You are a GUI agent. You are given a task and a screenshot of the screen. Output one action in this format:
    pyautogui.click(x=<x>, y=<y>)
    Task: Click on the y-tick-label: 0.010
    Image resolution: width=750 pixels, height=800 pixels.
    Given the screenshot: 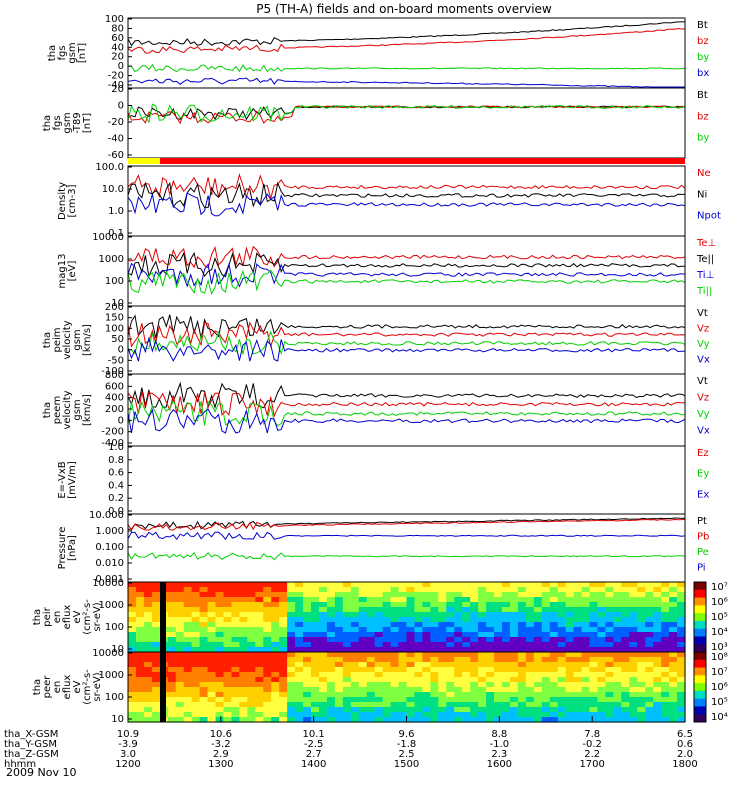 What is the action you would take?
    pyautogui.click(x=109, y=563)
    